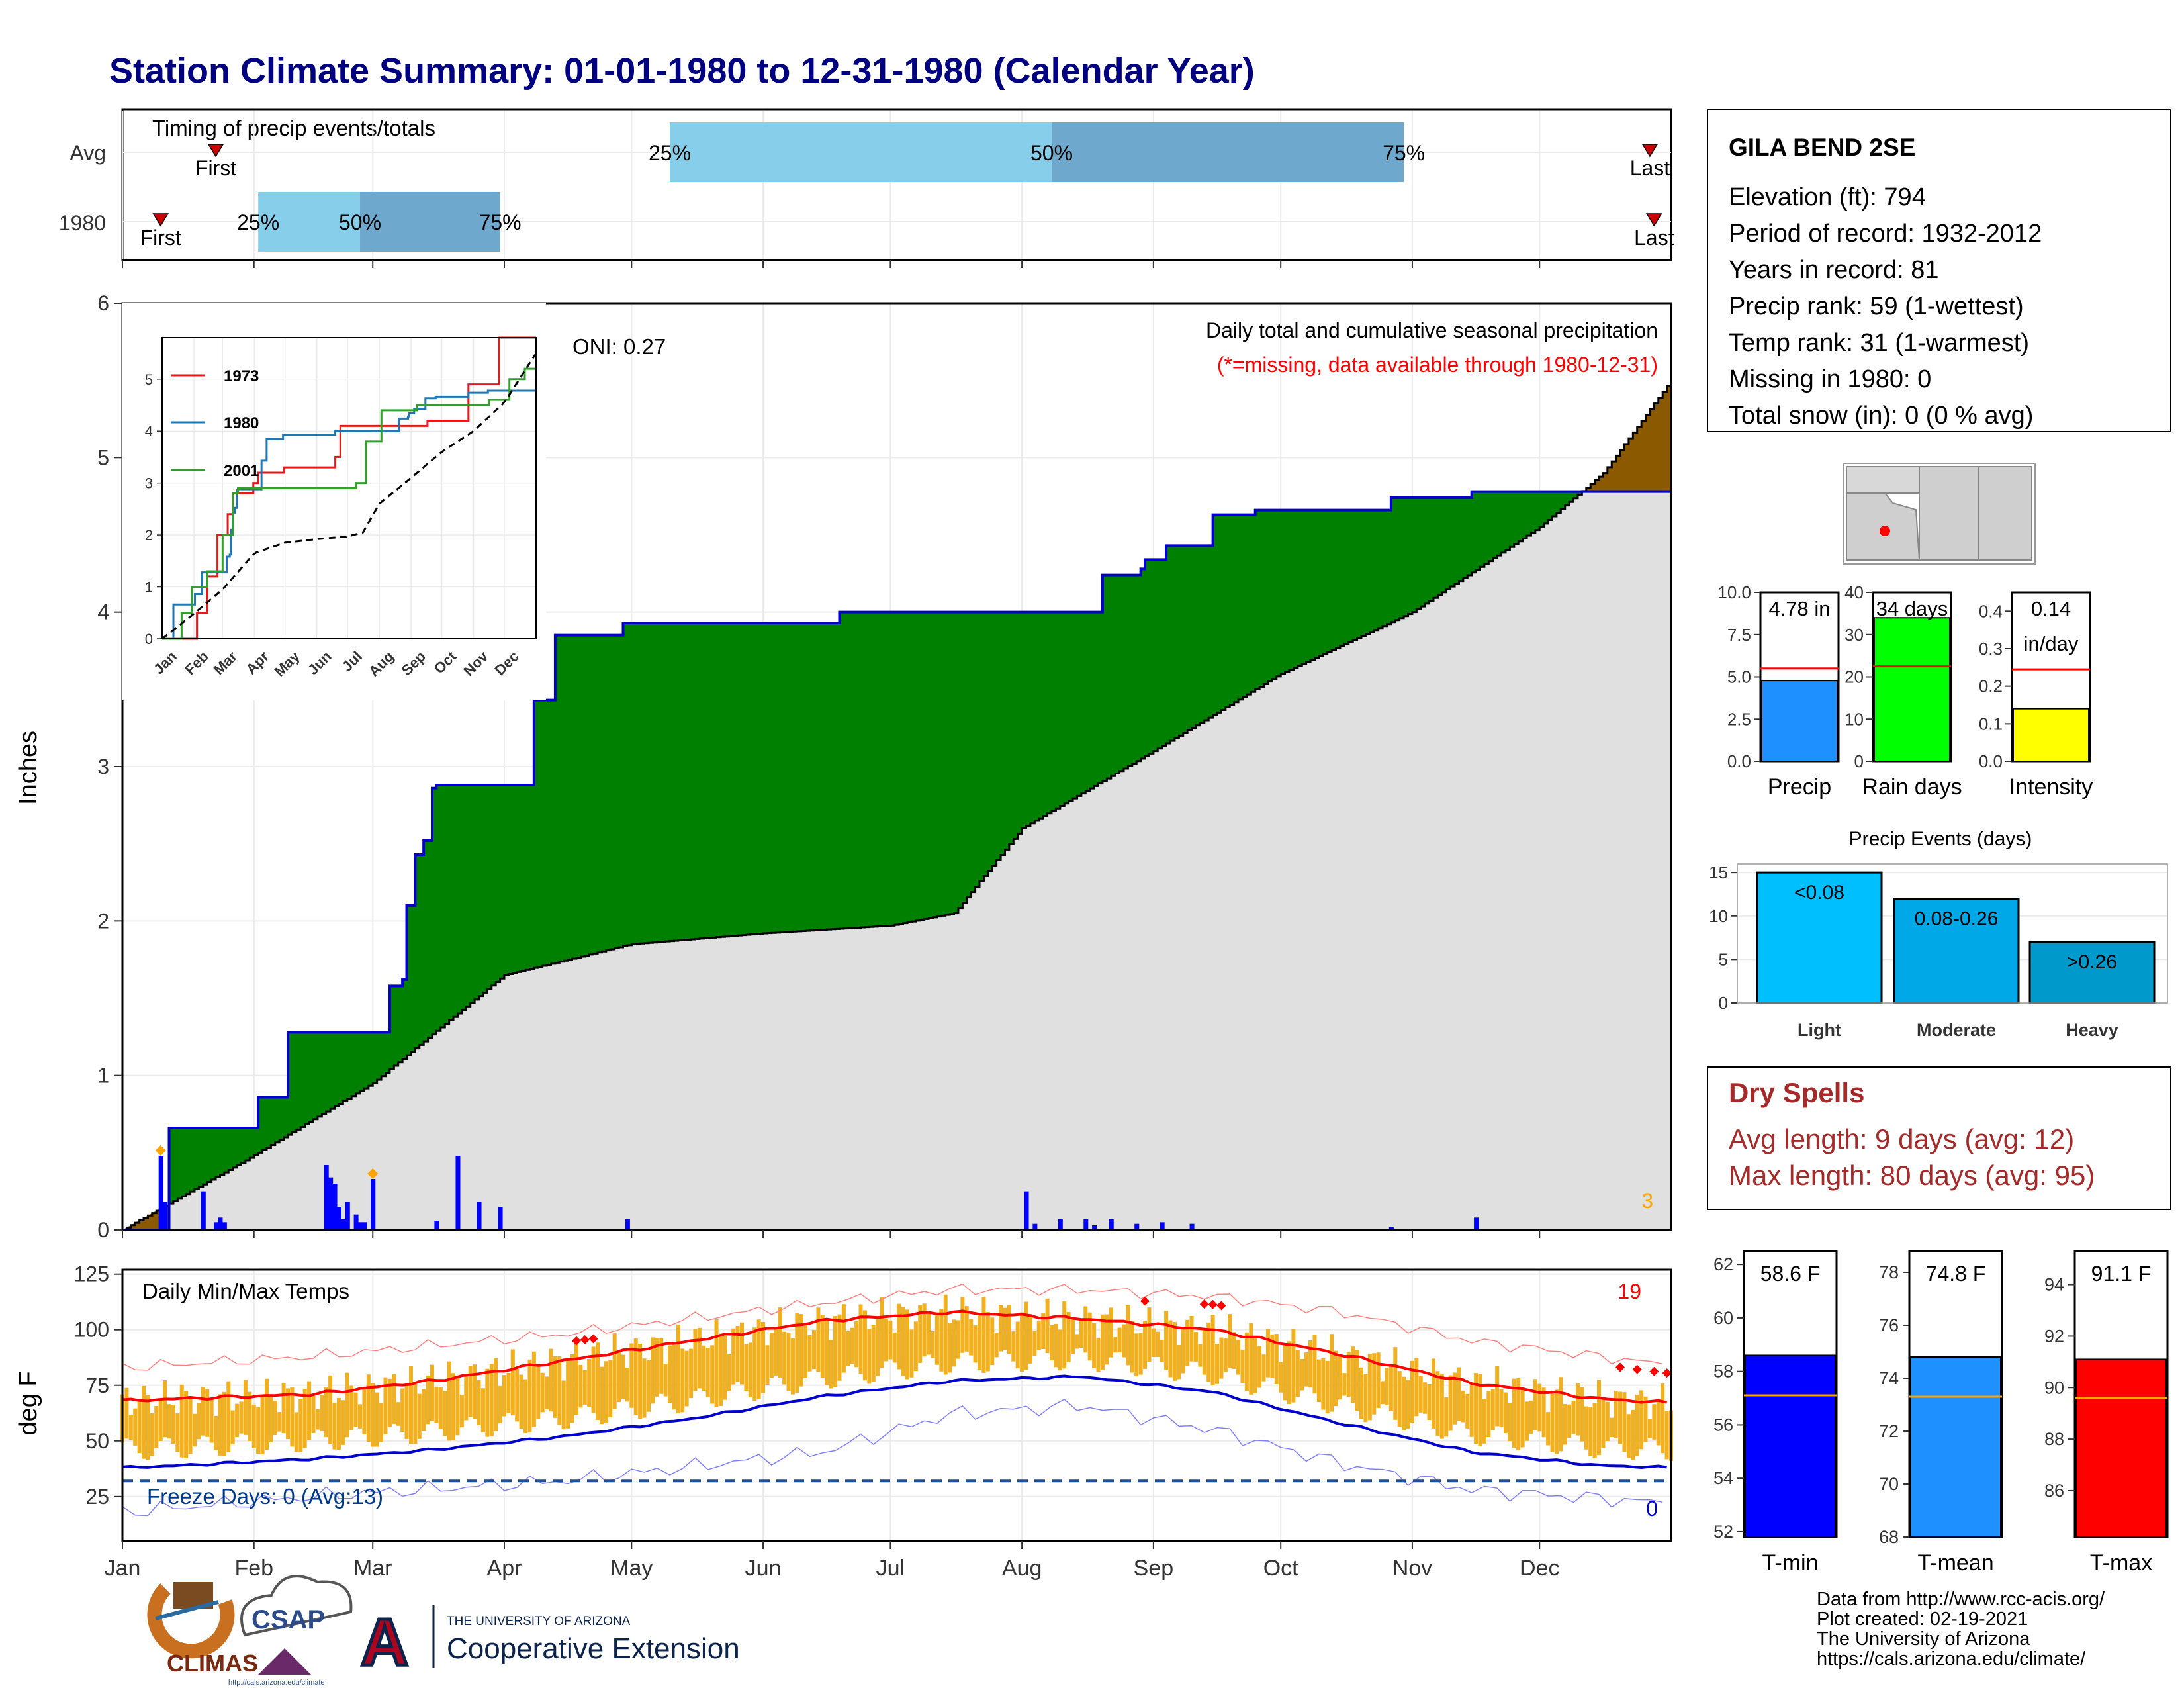 The height and width of the screenshot is (1688, 2184). Describe the element at coordinates (372, 1568) in the screenshot. I see `month-label: Mar` at that location.